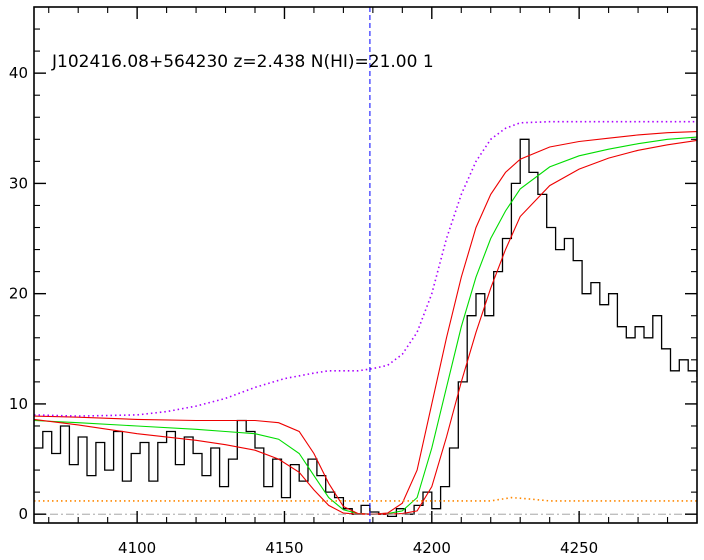  I want to click on x-tick-label-4150: 4150, so click(284, 547).